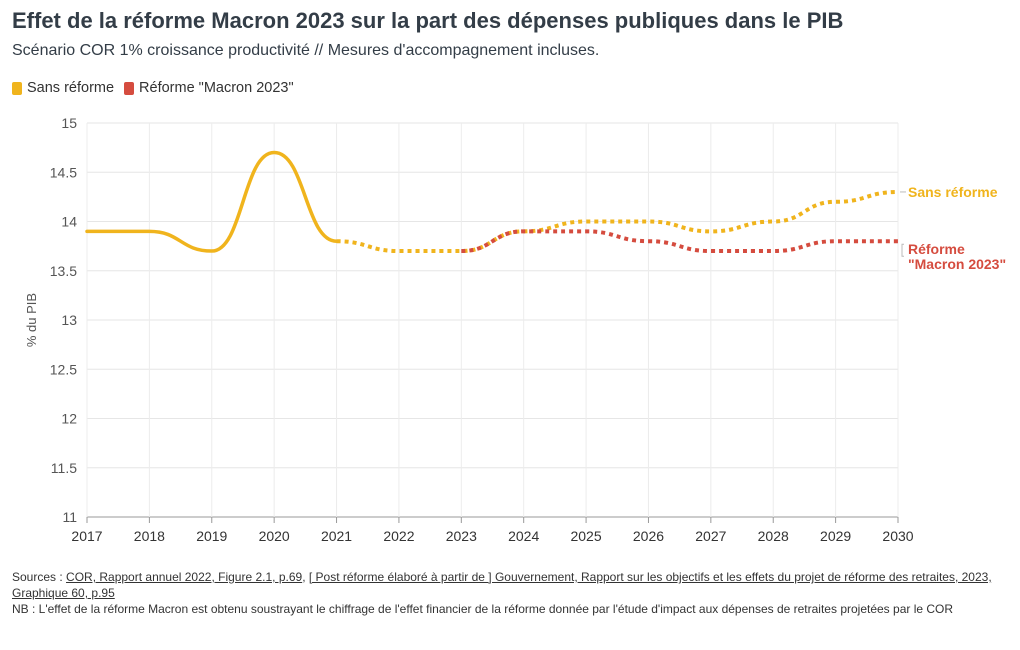 This screenshot has height=650, width=1020. What do you see at coordinates (69, 517) in the screenshot?
I see `y-tick-label: 11` at bounding box center [69, 517].